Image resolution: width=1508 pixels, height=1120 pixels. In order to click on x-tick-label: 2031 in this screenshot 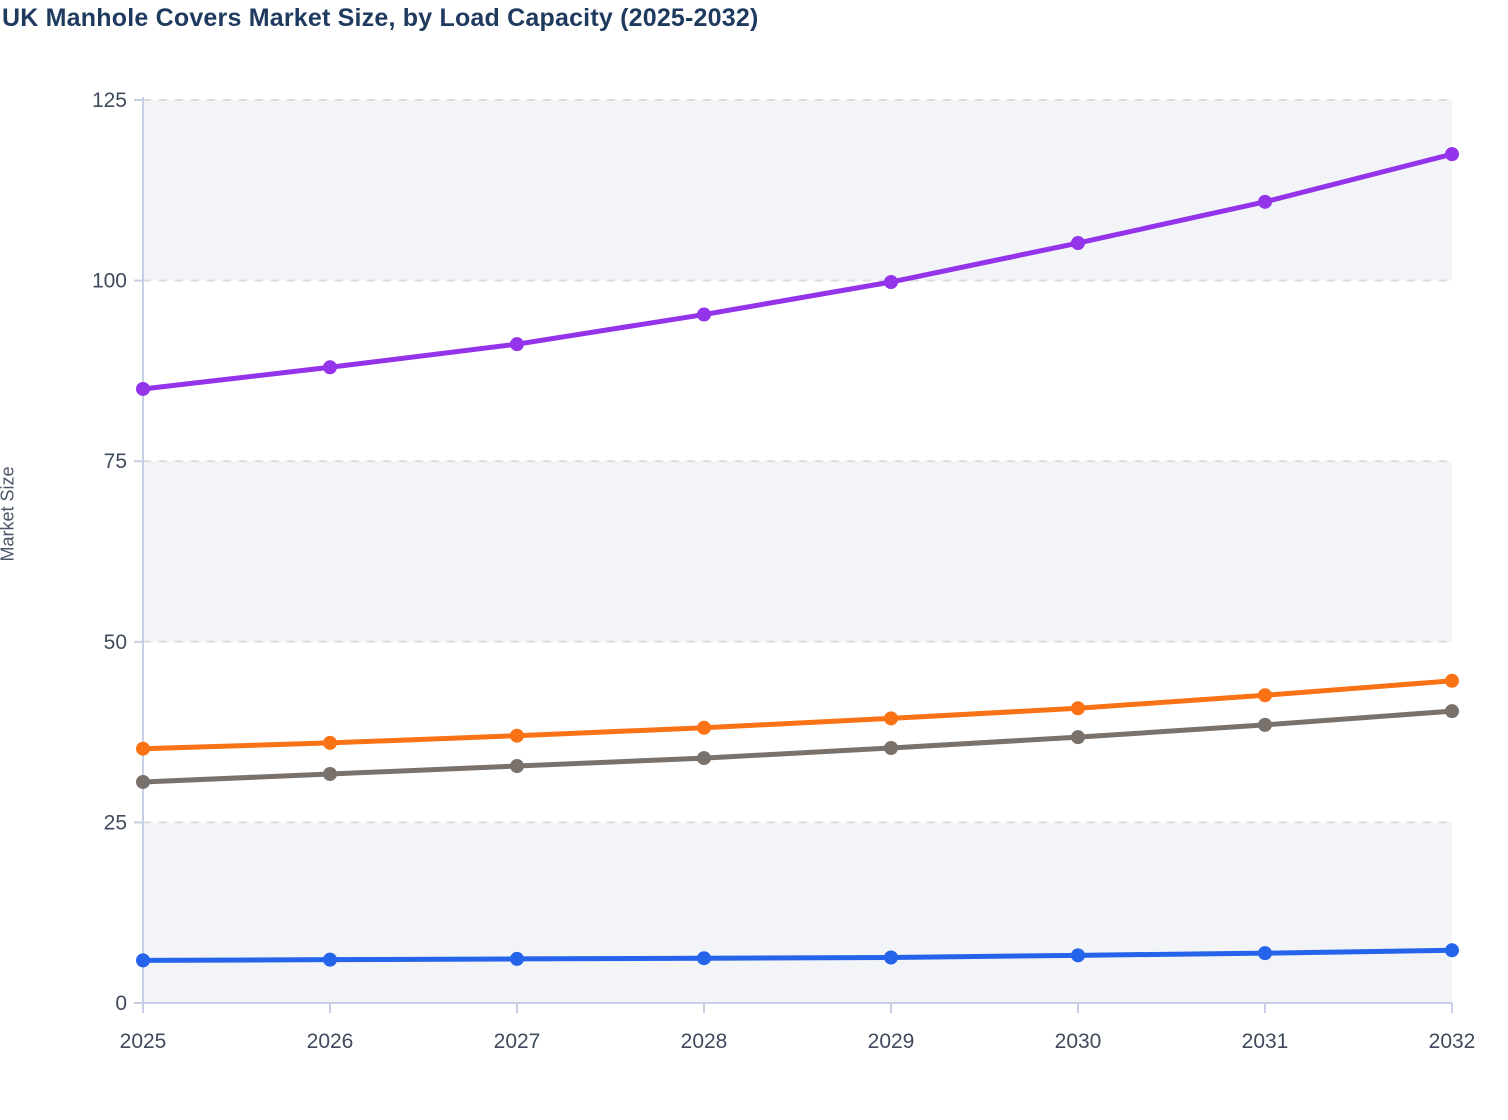, I will do `click(1265, 1041)`.